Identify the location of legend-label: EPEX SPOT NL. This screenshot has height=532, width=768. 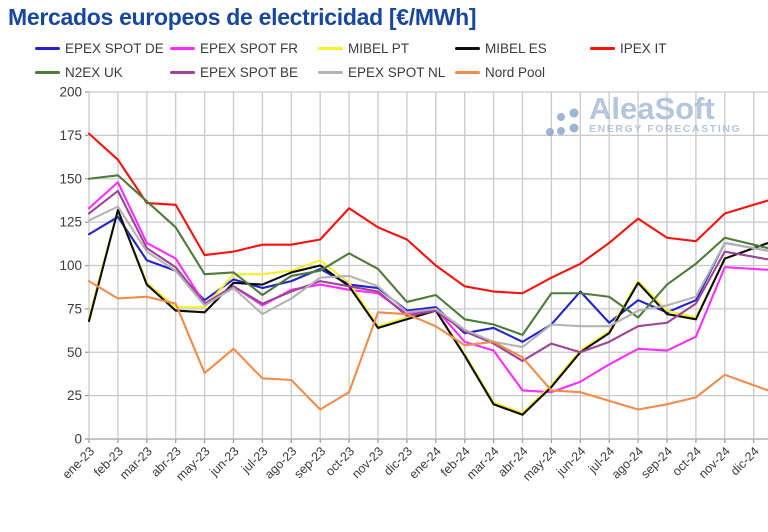
(397, 72).